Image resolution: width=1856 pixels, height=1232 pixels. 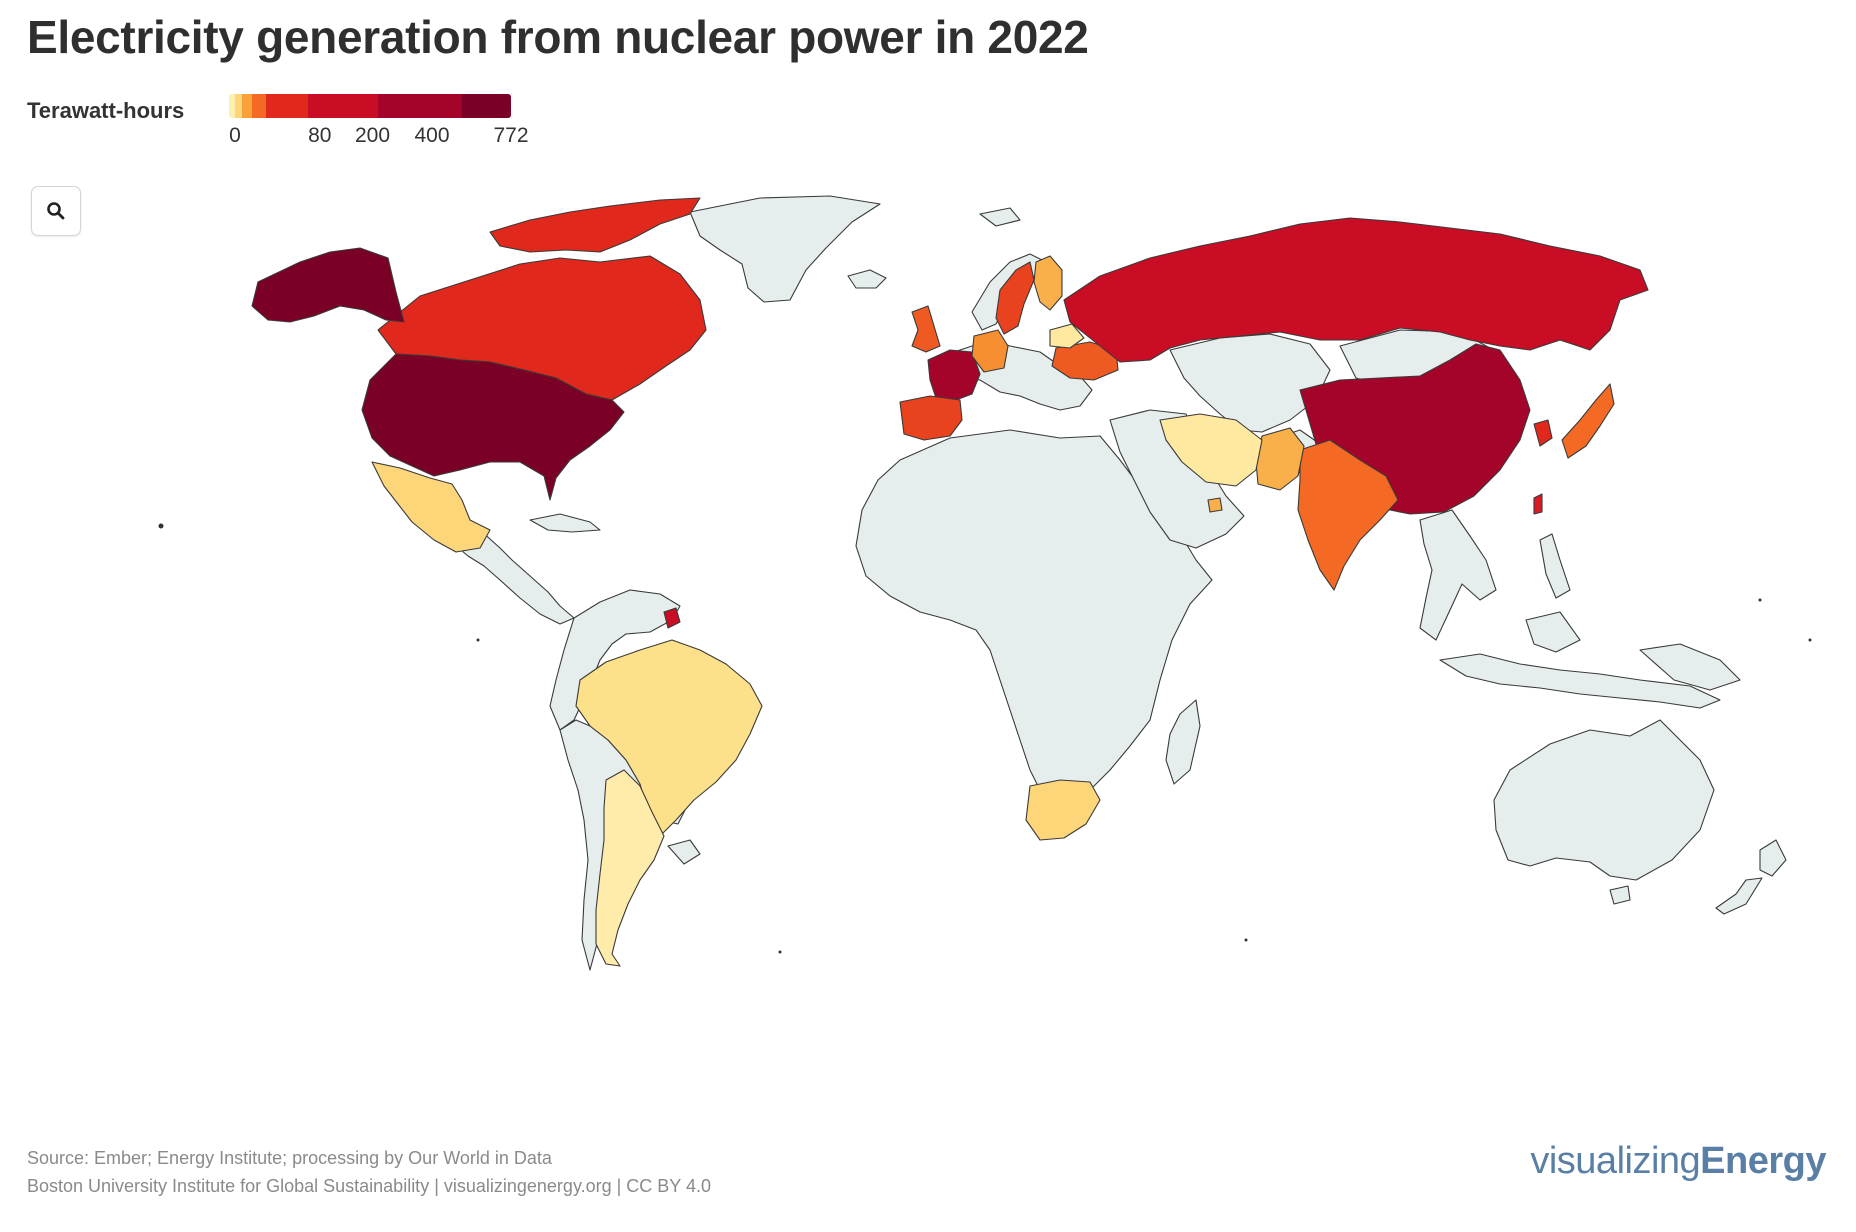 I want to click on zoom-button, so click(x=56, y=211).